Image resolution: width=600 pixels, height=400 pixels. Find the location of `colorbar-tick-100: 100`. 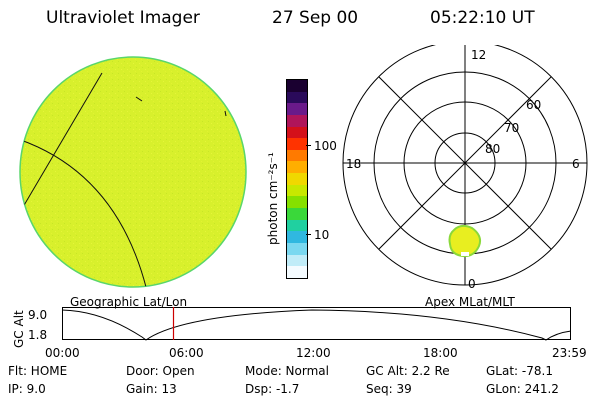

colorbar-tick-100: 100 is located at coordinates (325, 146).